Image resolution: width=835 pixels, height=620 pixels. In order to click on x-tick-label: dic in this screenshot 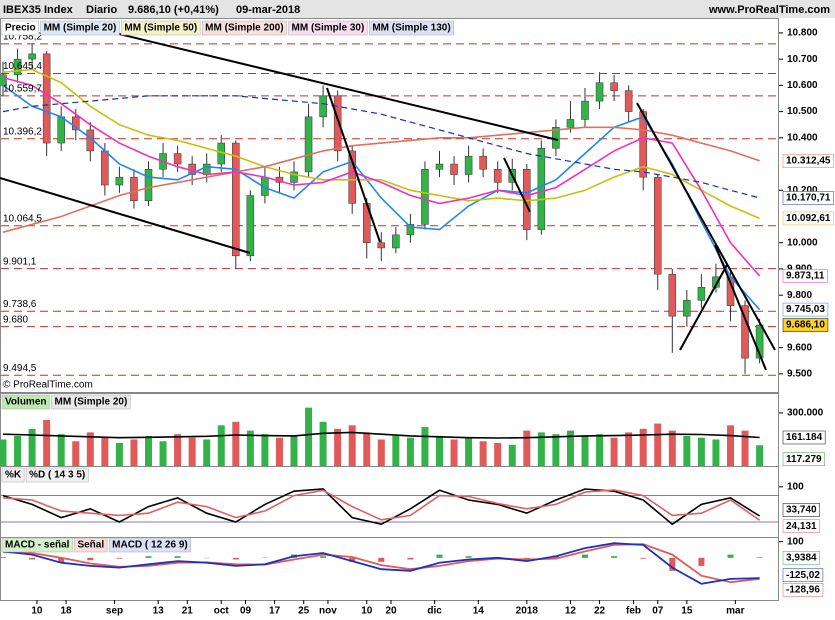, I will do `click(434, 611)`.